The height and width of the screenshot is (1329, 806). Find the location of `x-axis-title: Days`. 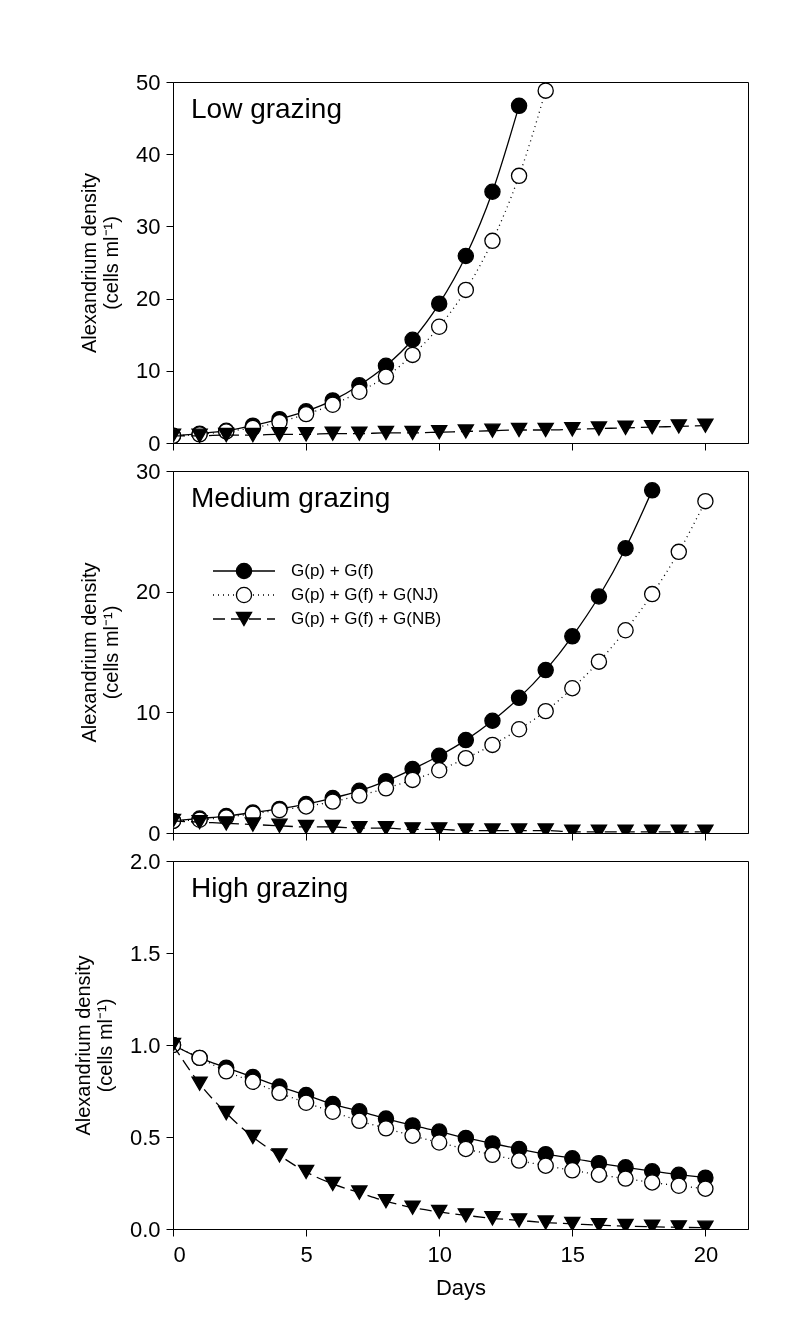

x-axis-title: Days is located at coordinates (461, 1287).